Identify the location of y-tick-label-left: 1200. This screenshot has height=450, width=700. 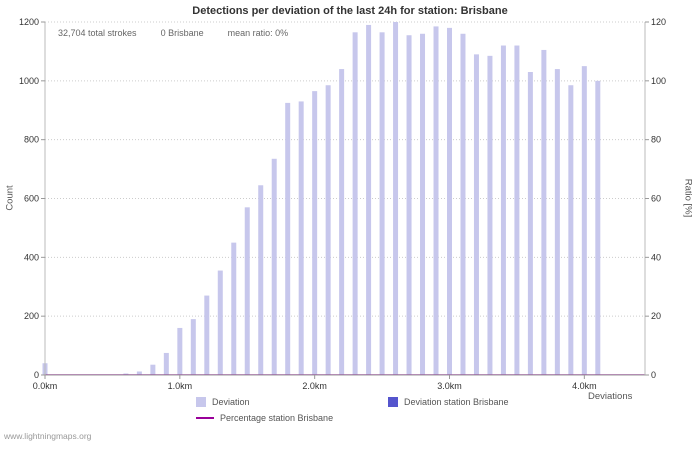
(29, 22).